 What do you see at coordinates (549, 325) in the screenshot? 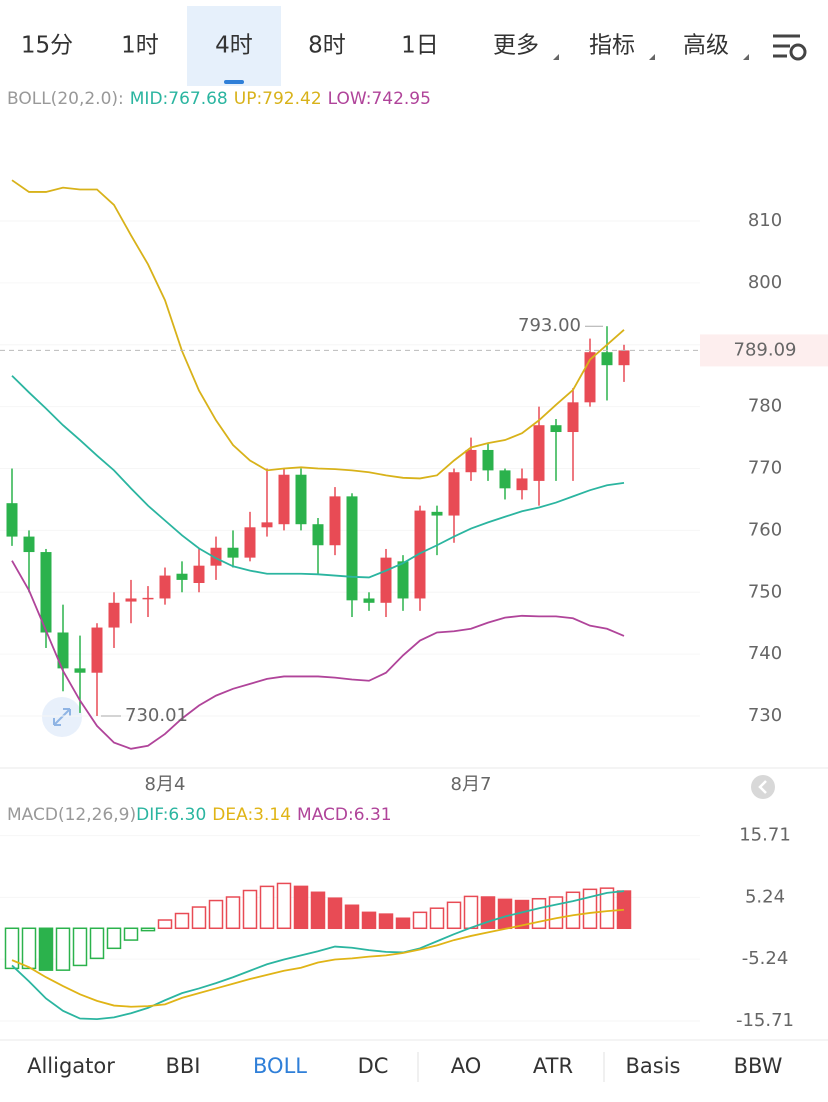
I see `high-label: 793.00` at bounding box center [549, 325].